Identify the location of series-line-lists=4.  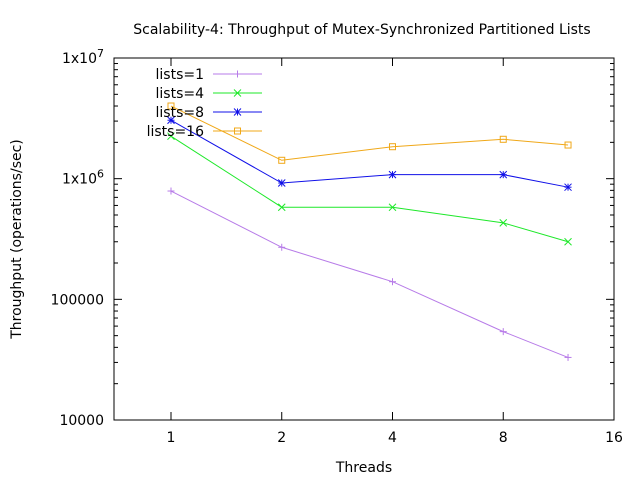
(369, 189).